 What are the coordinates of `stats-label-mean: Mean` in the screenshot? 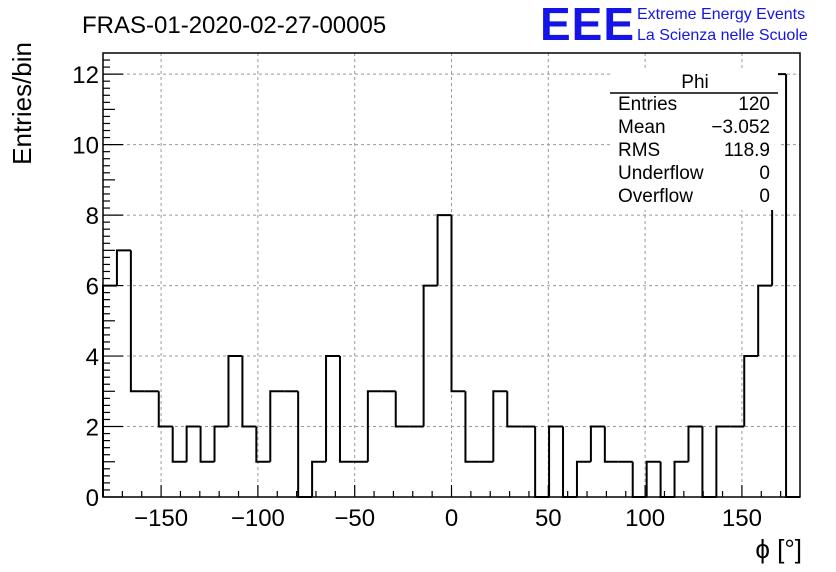 It's located at (642, 127).